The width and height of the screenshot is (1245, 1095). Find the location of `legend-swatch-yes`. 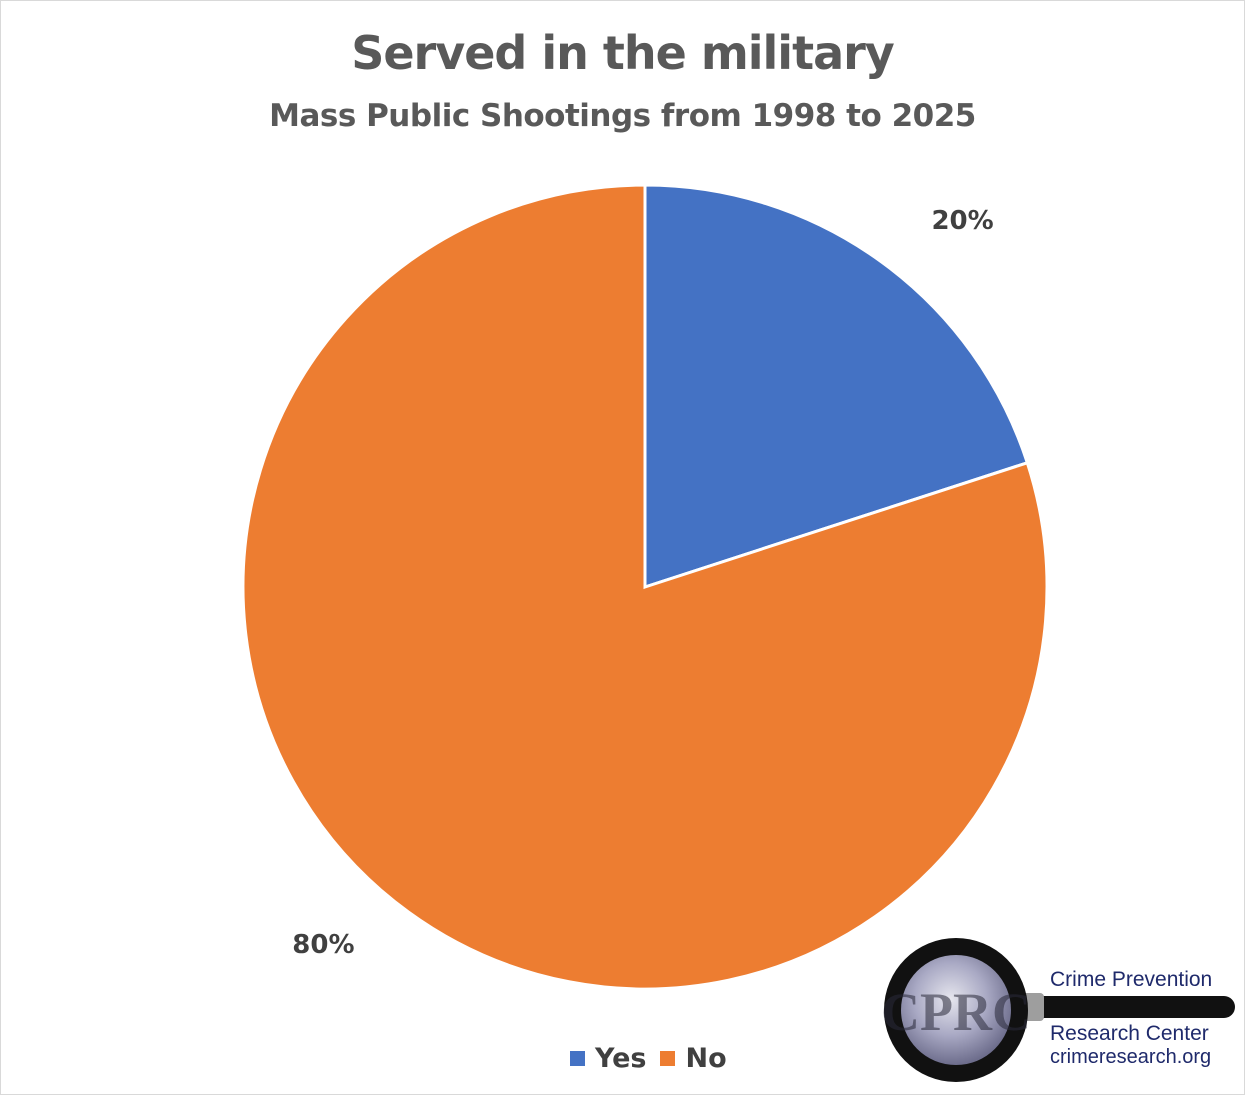

legend-swatch-yes is located at coordinates (577, 1058).